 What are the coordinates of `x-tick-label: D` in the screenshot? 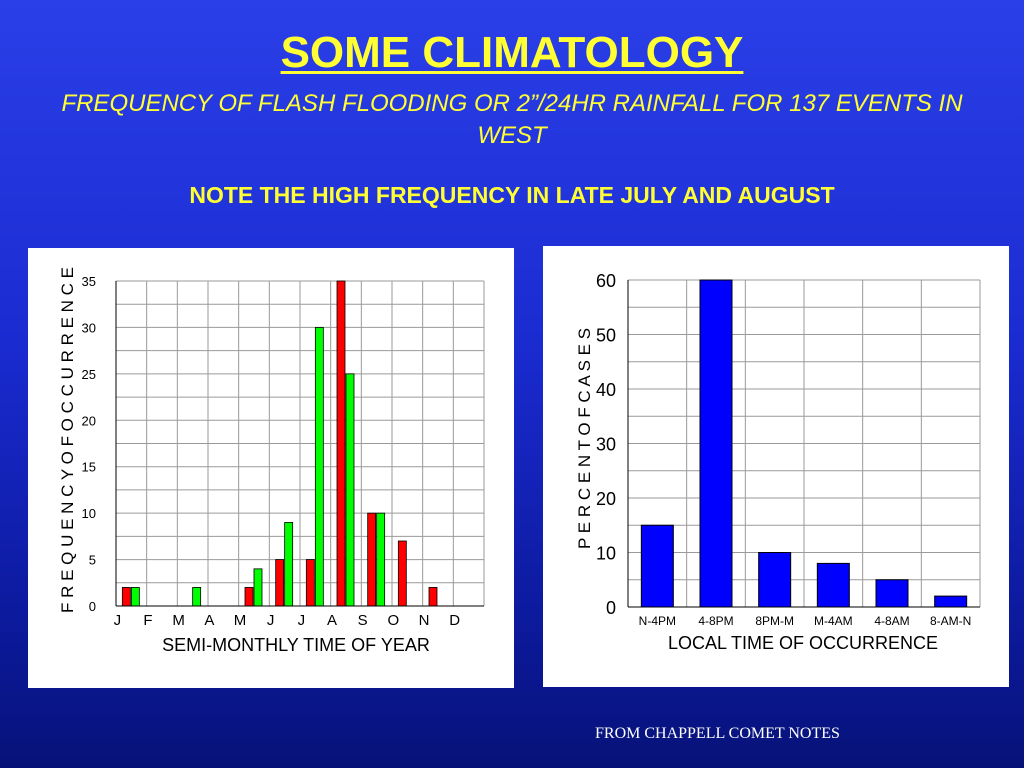 It's located at (454, 620).